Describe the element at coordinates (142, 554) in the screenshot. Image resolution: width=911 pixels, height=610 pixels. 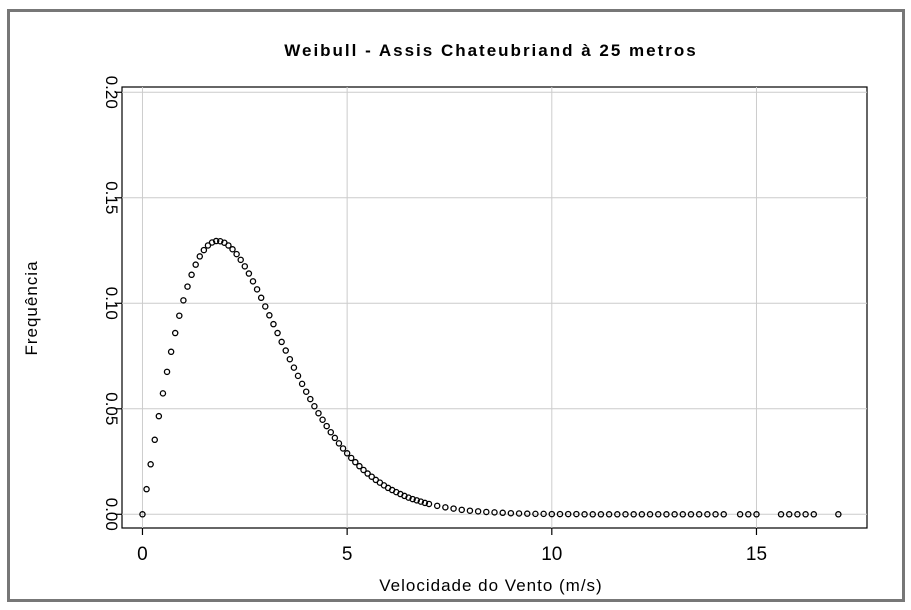
I see `x-tick-label: 0` at that location.